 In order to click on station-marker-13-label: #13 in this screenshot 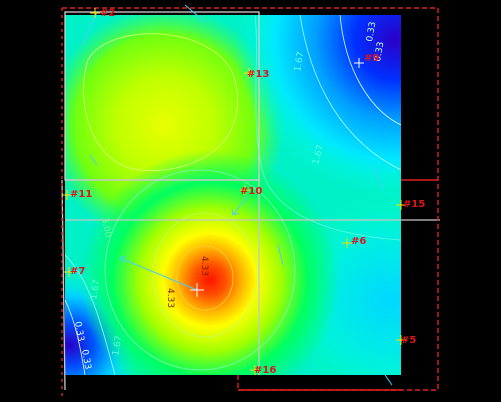, I will do `click(258, 74)`.